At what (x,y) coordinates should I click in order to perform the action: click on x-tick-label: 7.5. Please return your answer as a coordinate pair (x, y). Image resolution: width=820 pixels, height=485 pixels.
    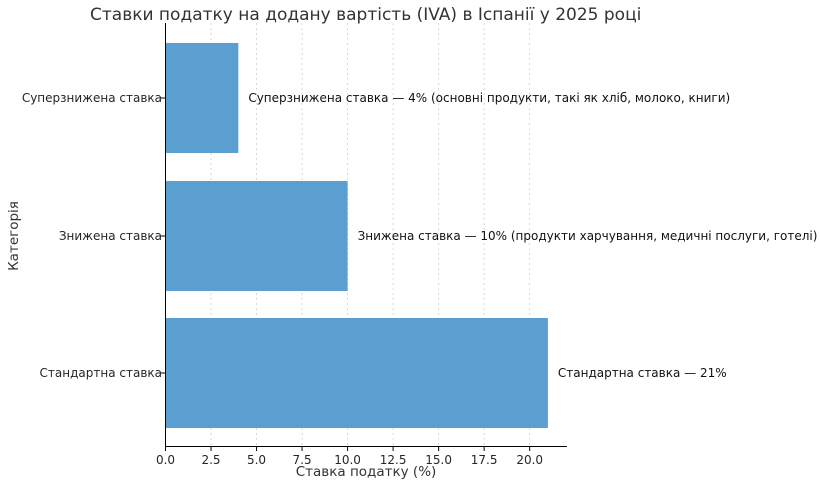
    Looking at the image, I should click on (302, 460).